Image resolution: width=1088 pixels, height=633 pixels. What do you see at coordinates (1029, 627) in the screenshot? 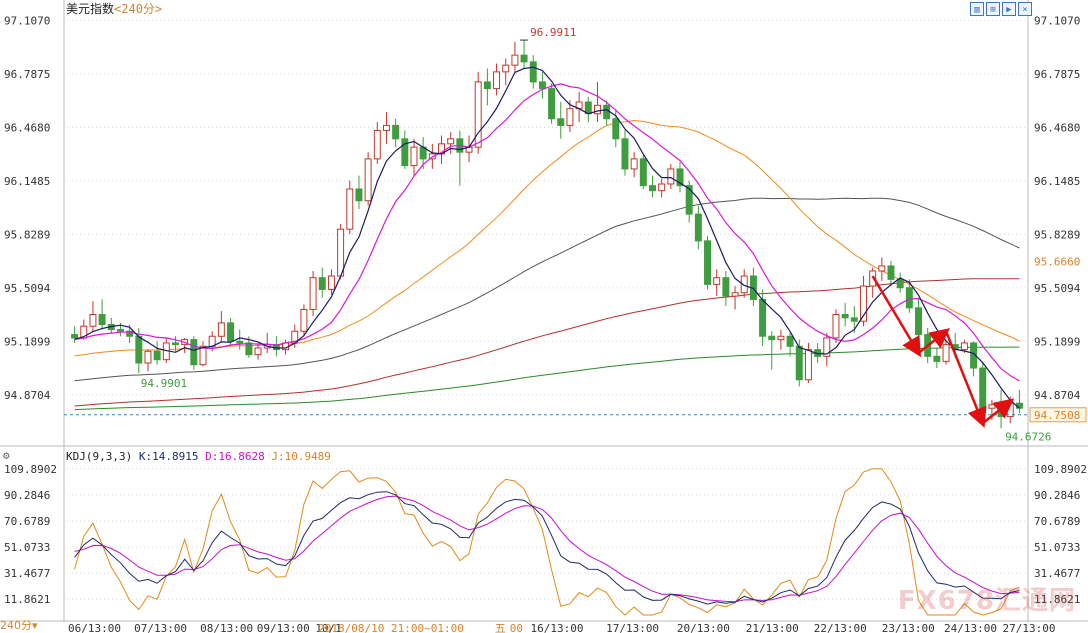
I see `x-tick-15: 27/13:00` at bounding box center [1029, 627].